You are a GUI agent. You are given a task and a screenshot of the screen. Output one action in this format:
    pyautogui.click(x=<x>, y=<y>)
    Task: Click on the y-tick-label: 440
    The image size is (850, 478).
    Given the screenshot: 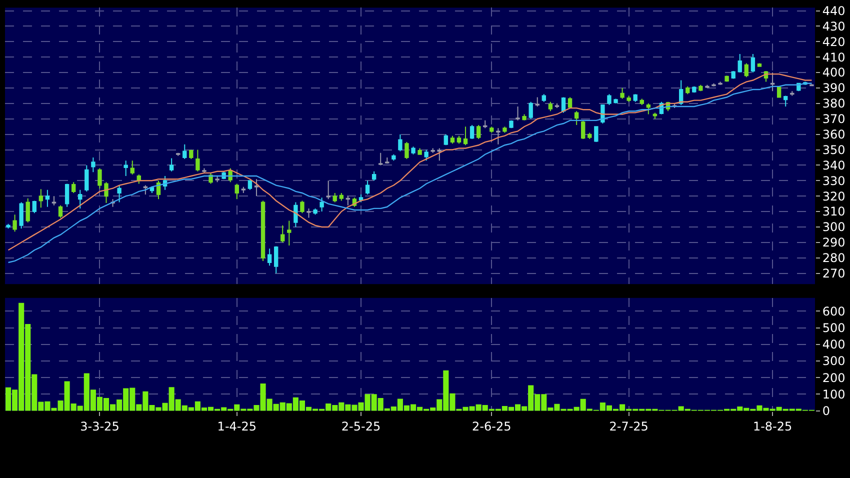 What is the action you would take?
    pyautogui.click(x=834, y=11)
    